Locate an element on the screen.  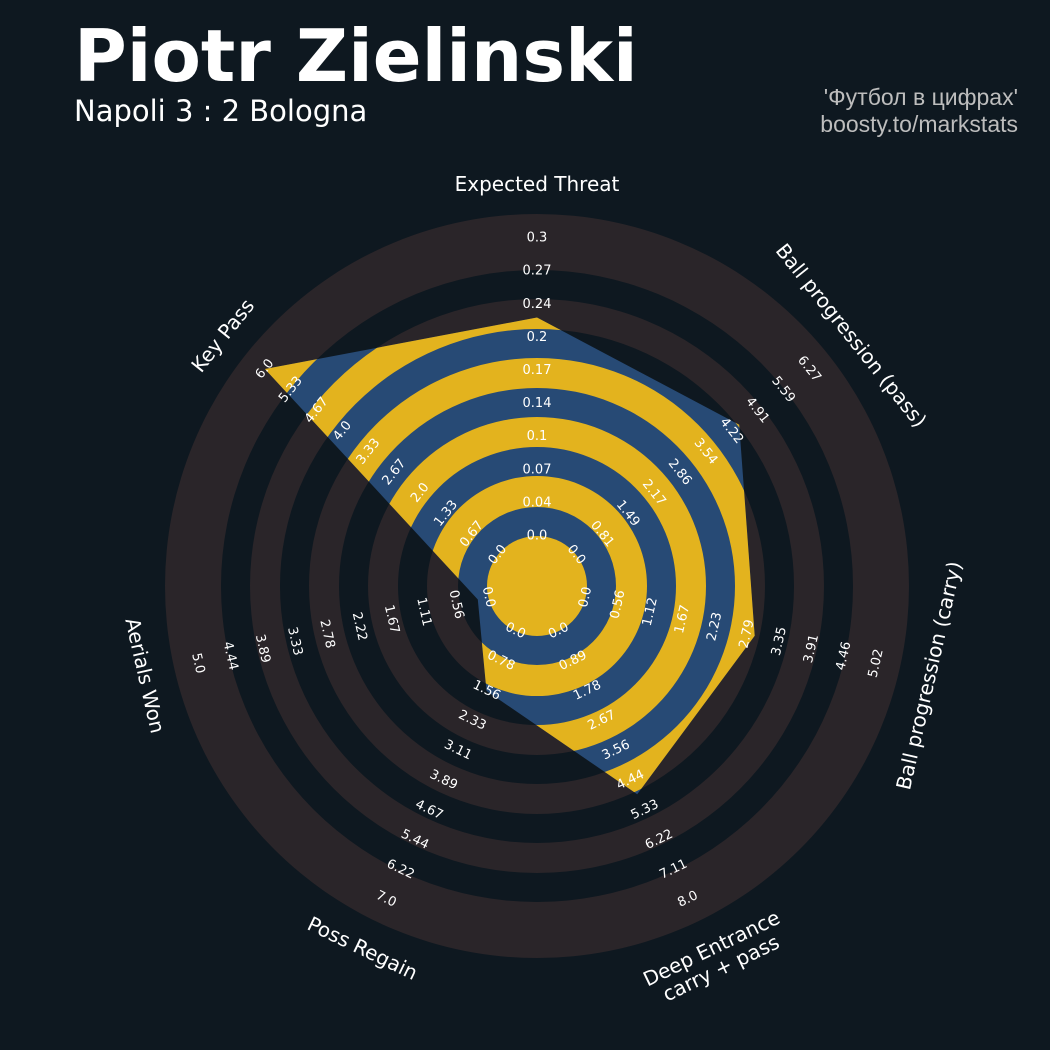
axis-label-6-line-1: Aerials Won is located at coordinates (145, 676).